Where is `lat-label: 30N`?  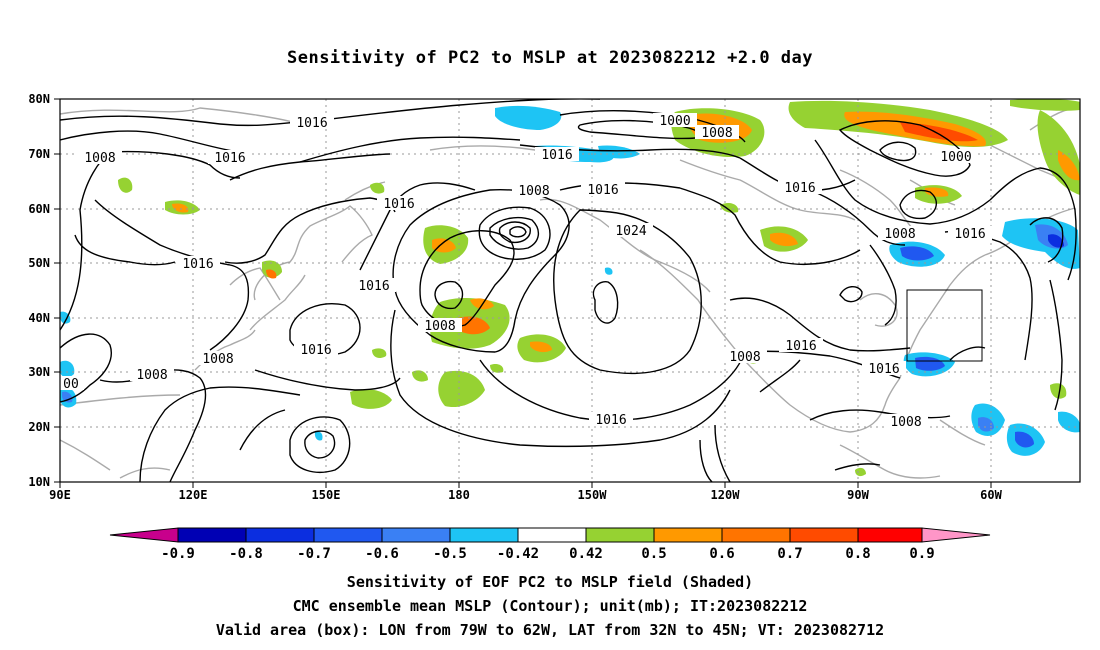
lat-label: 30N is located at coordinates (39, 372).